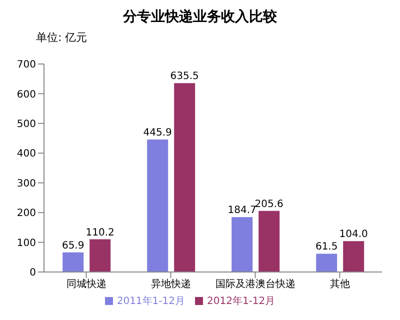  What do you see at coordinates (150, 301) in the screenshot?
I see `legend-label: 2011年1-12月` at bounding box center [150, 301].